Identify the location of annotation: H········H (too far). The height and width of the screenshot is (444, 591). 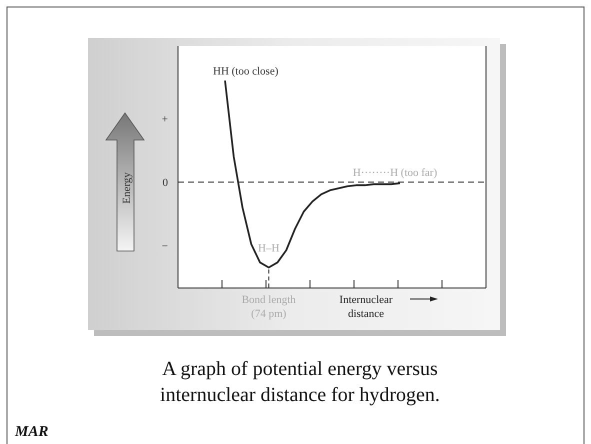
(395, 173).